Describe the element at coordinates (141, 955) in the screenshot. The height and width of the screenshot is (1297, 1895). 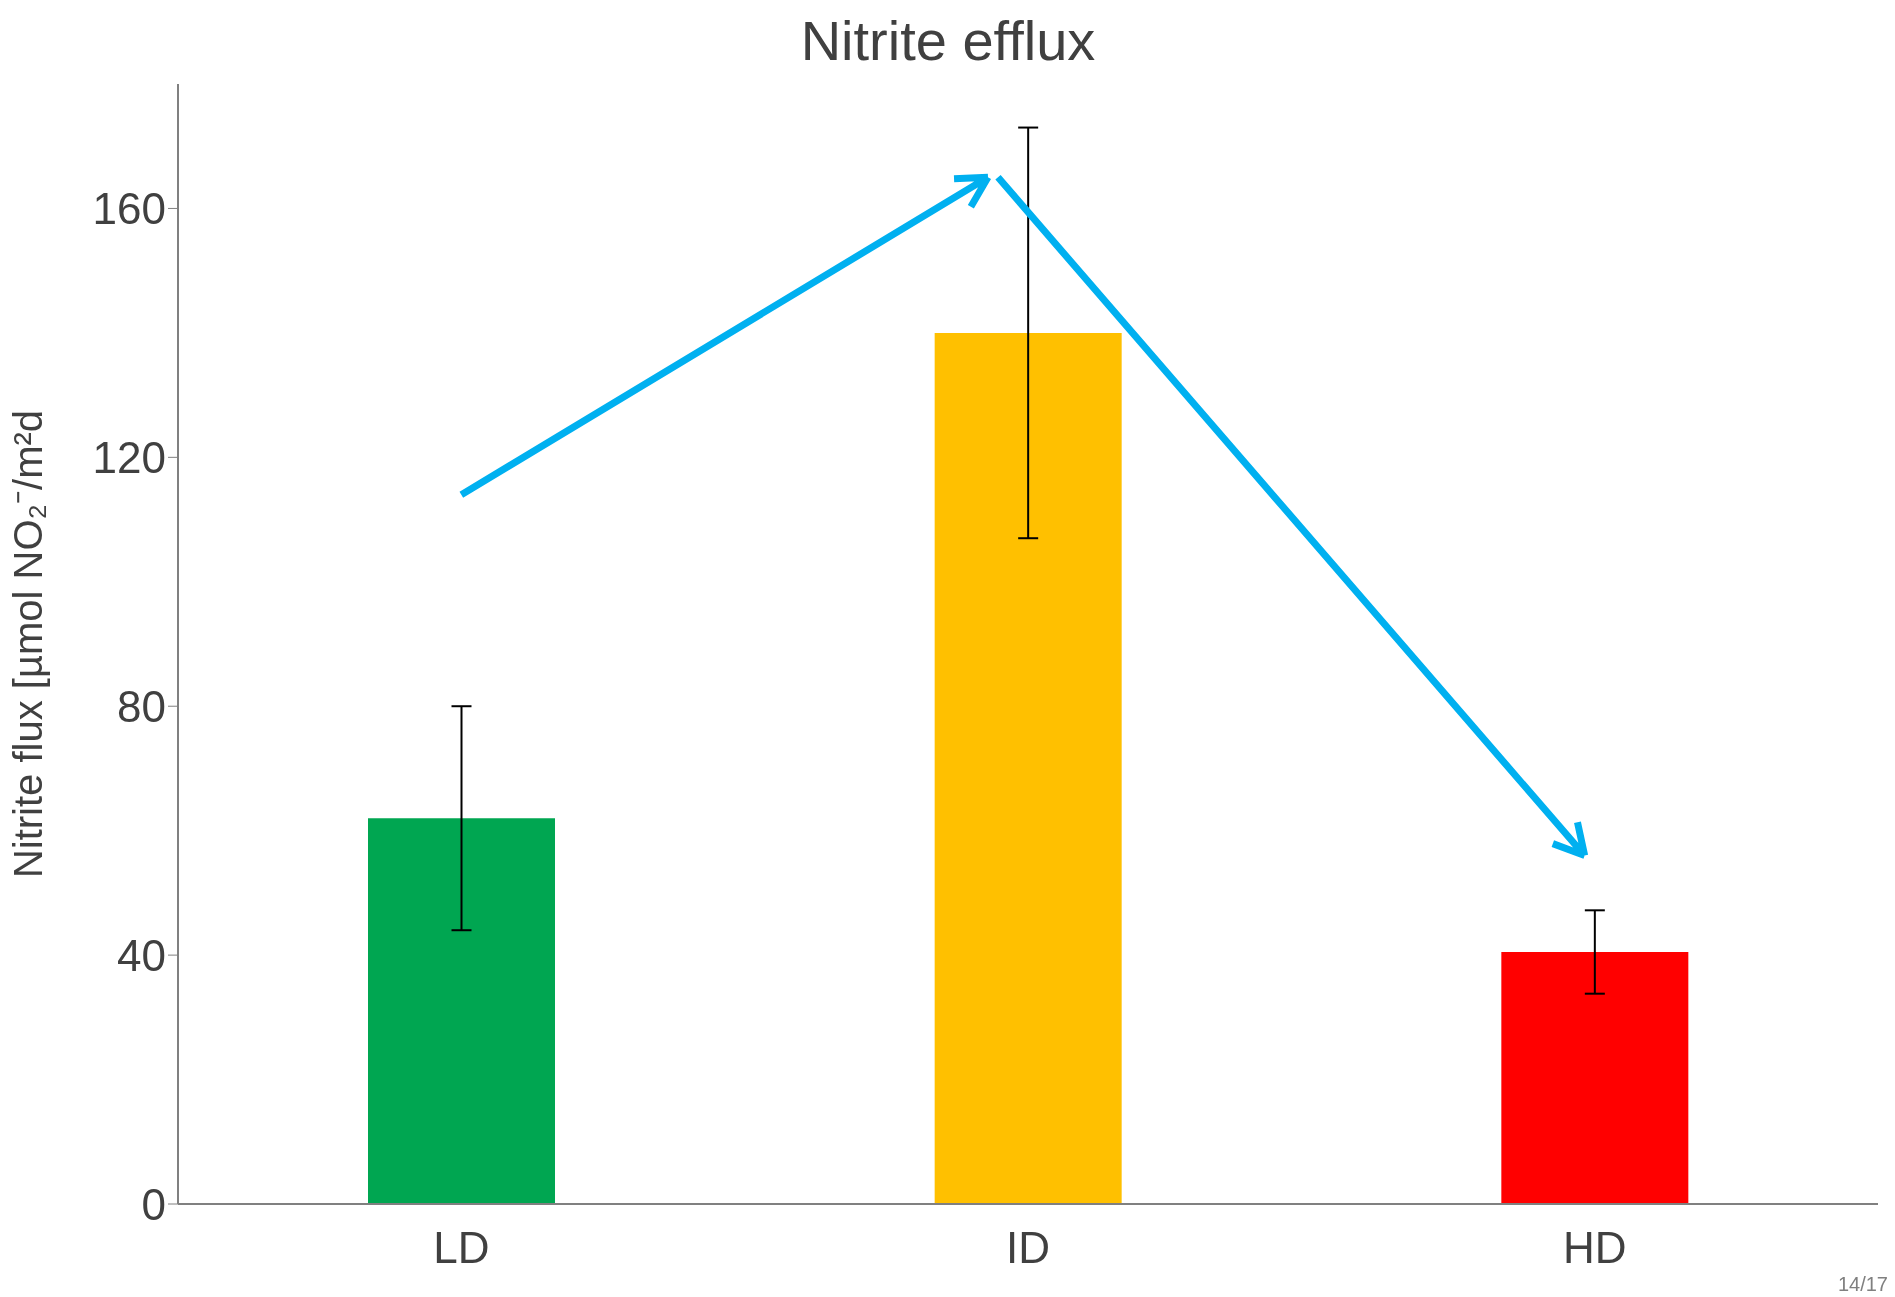
I see `y-tick-label: 40` at that location.